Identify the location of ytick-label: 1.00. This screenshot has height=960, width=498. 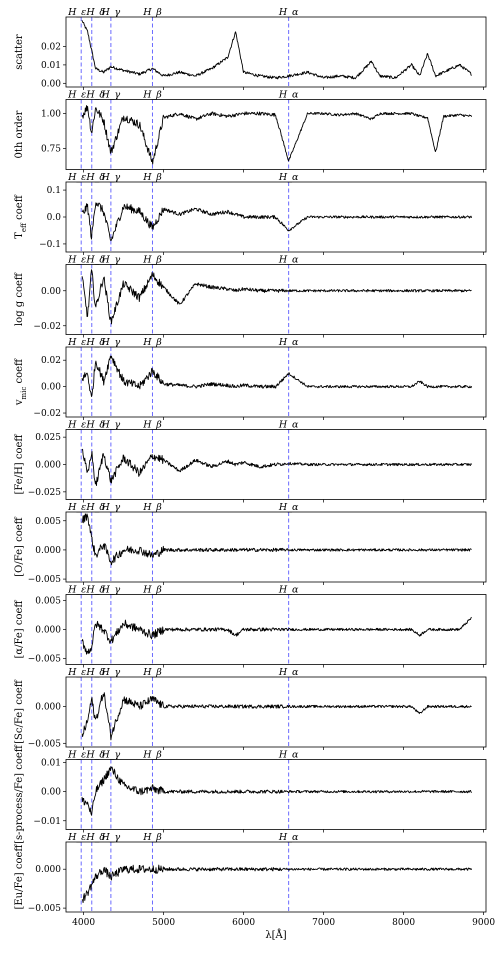
(51, 115).